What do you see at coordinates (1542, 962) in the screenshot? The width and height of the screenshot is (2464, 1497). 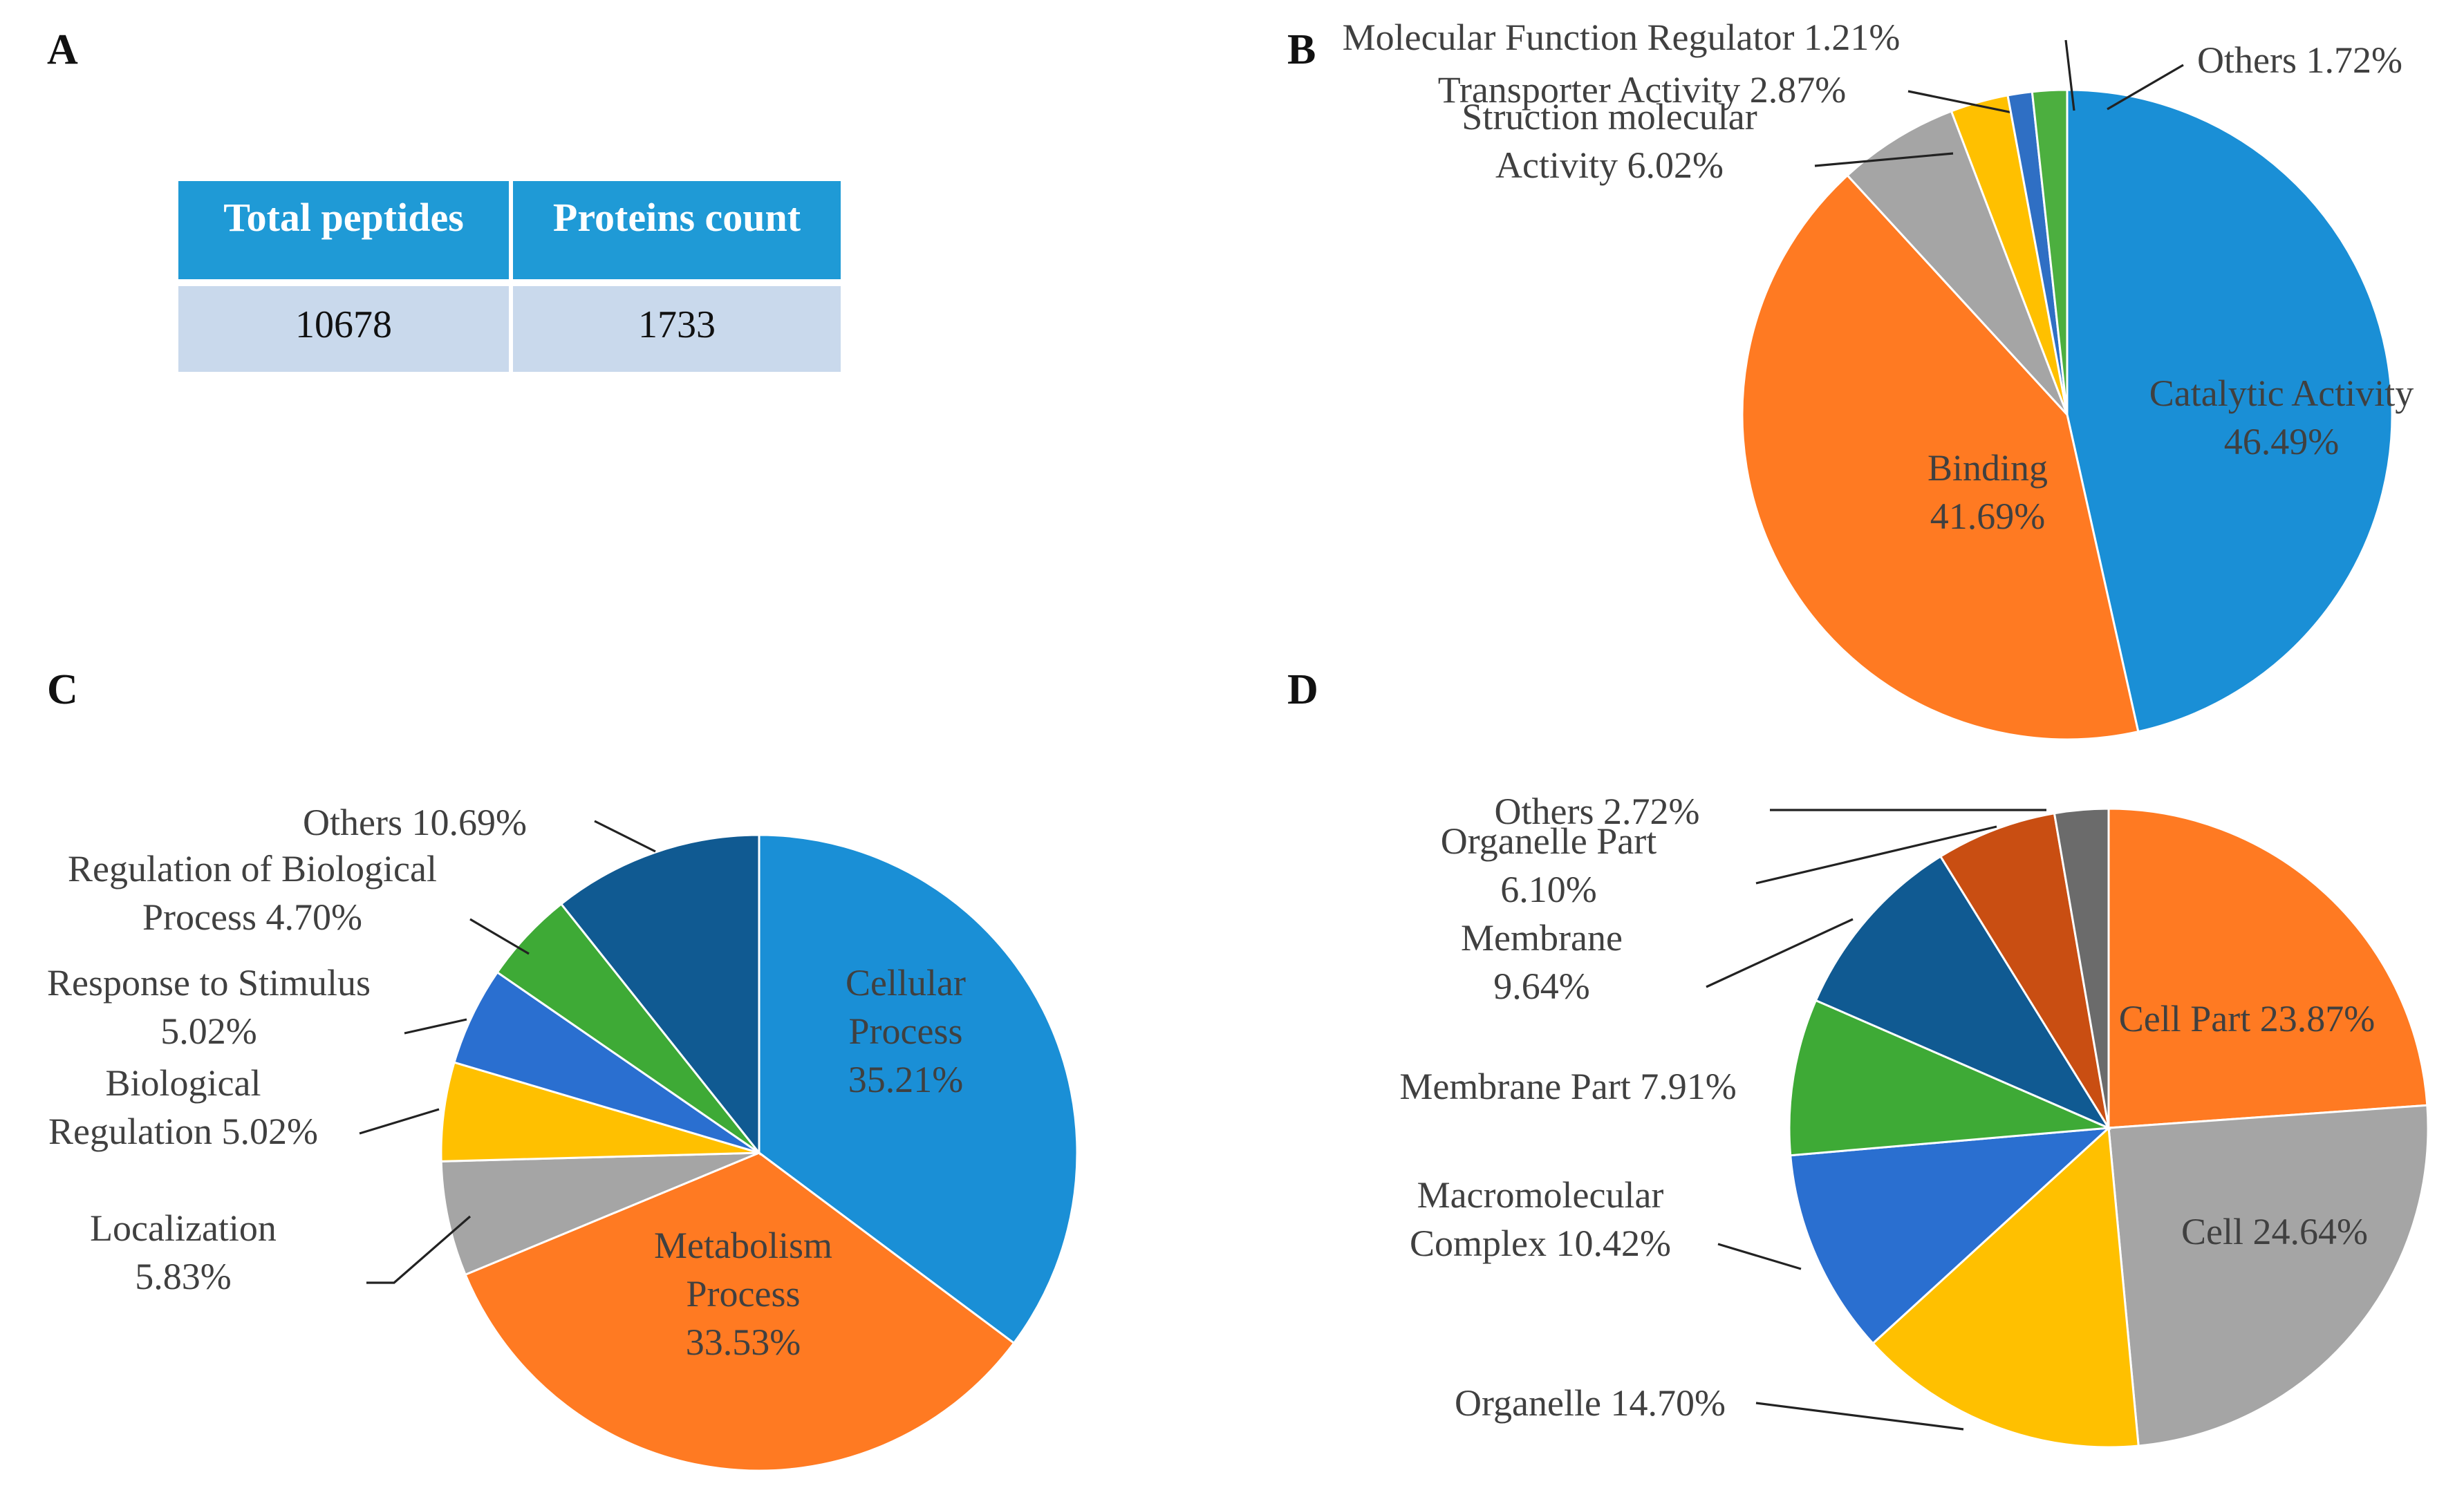 I see `slice-label-d-membrane-9-64: Membrane 9.64%` at bounding box center [1542, 962].